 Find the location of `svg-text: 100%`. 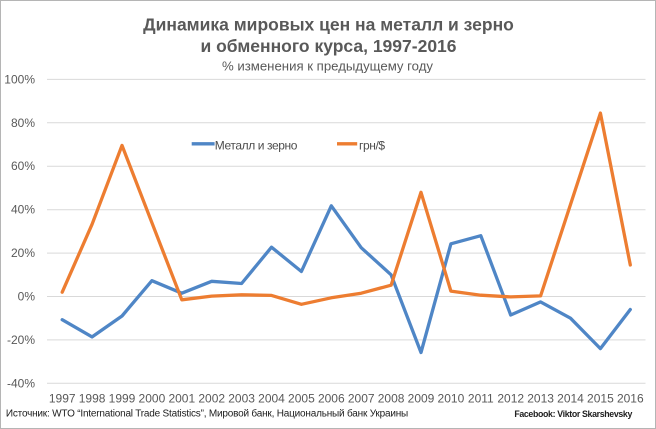

svg-text: 100% is located at coordinates (19, 79).